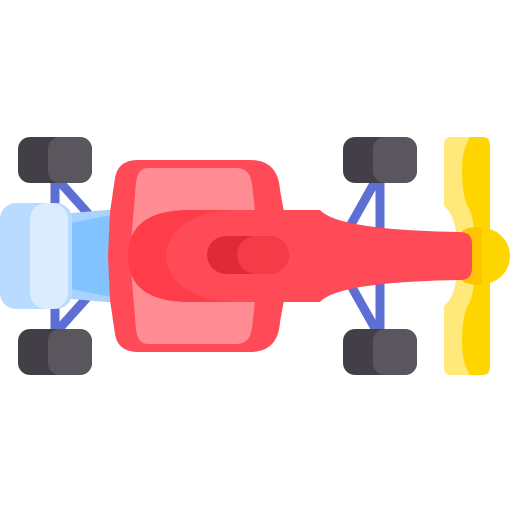 Image resolution: width=512 pixels, height=512 pixels. Describe the element at coordinates (380, 352) in the screenshot. I see `front-right-tire` at that location.